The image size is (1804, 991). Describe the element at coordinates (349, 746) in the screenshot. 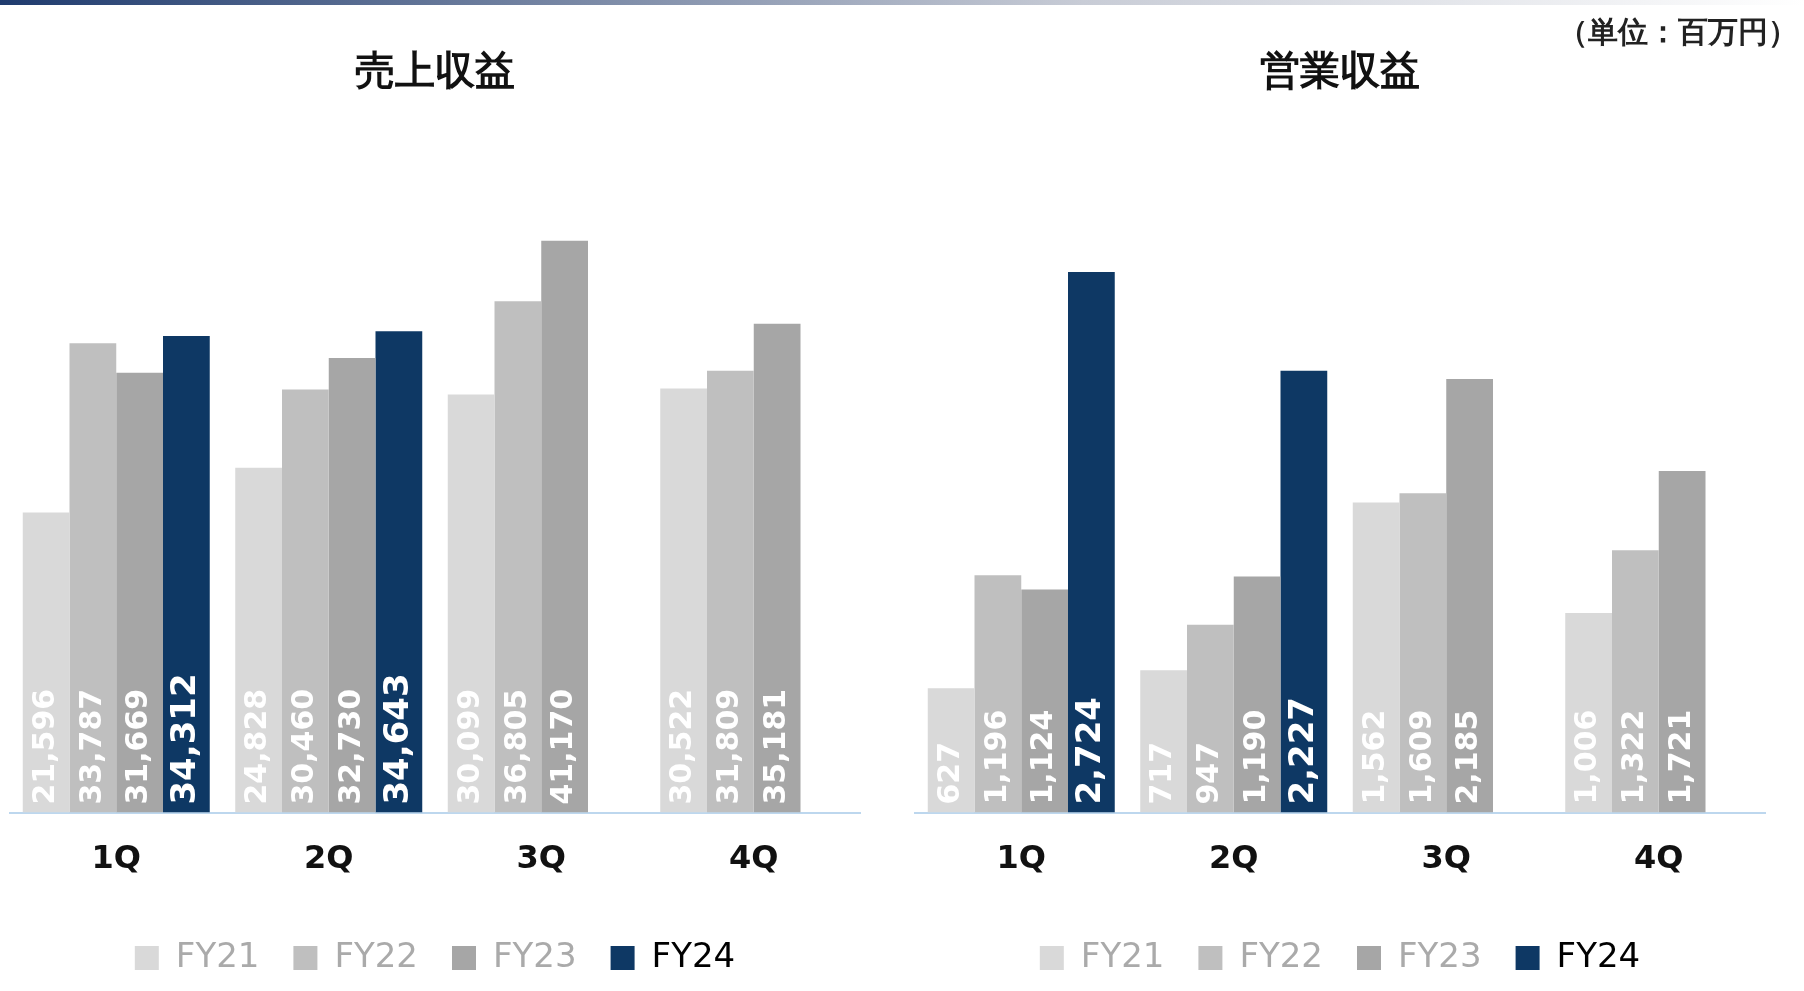

I see `data-label: 32,730` at that location.